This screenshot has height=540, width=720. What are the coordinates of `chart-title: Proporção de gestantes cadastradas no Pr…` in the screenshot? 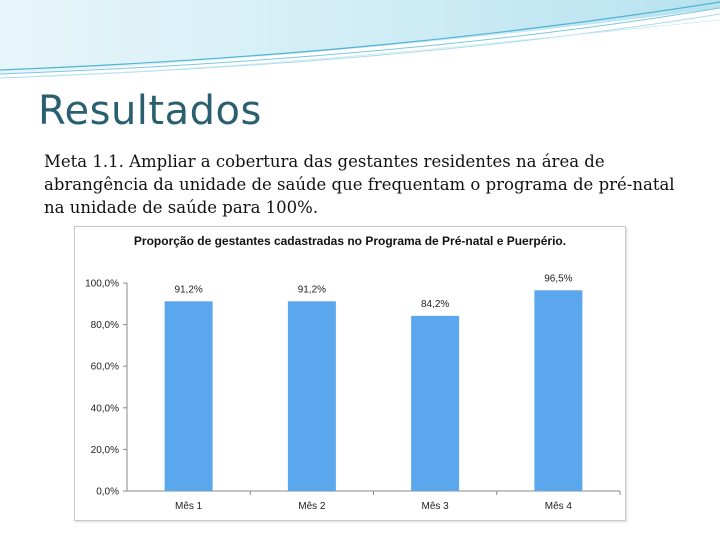 It's located at (350, 241).